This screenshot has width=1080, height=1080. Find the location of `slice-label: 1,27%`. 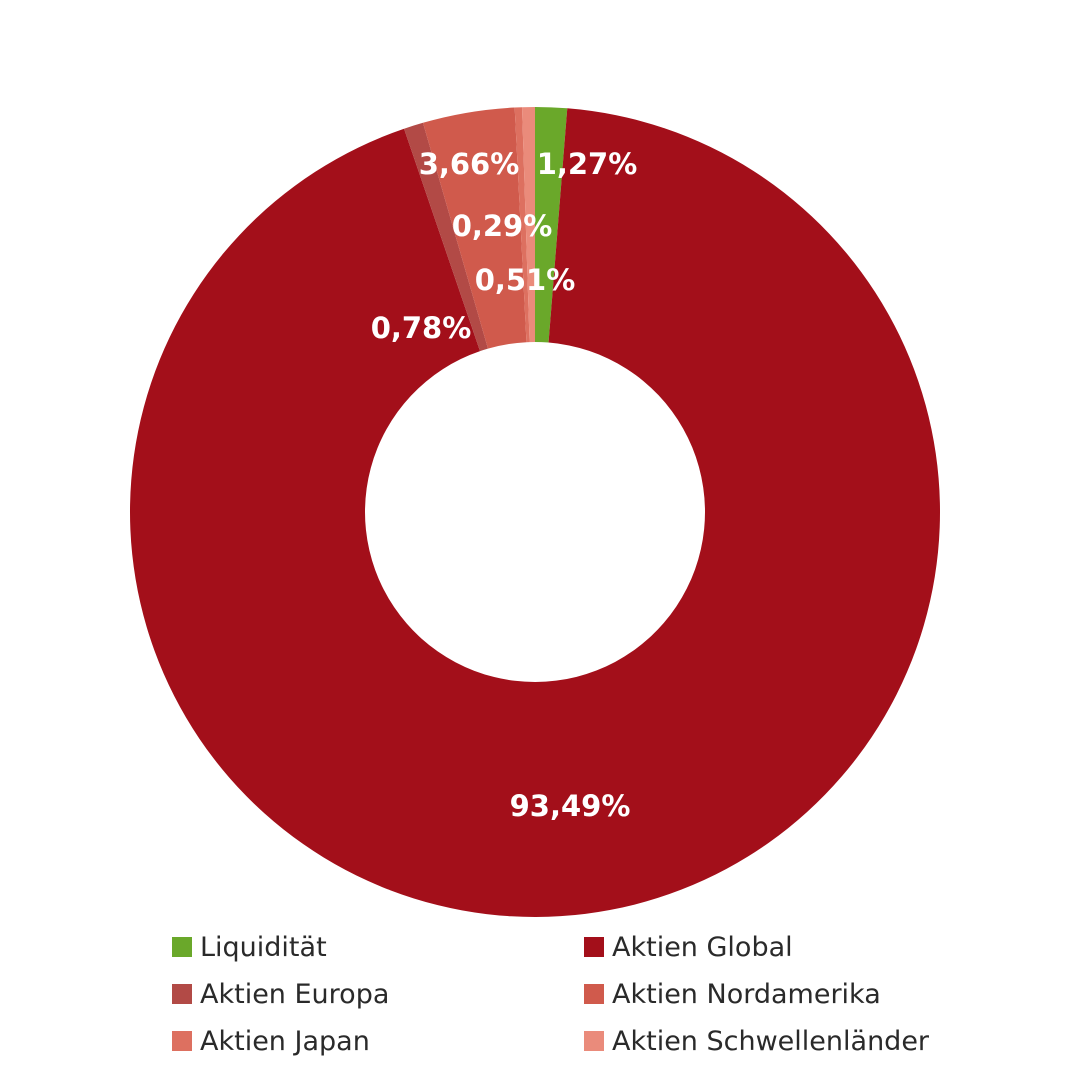

slice-label: 1,27% is located at coordinates (587, 164).